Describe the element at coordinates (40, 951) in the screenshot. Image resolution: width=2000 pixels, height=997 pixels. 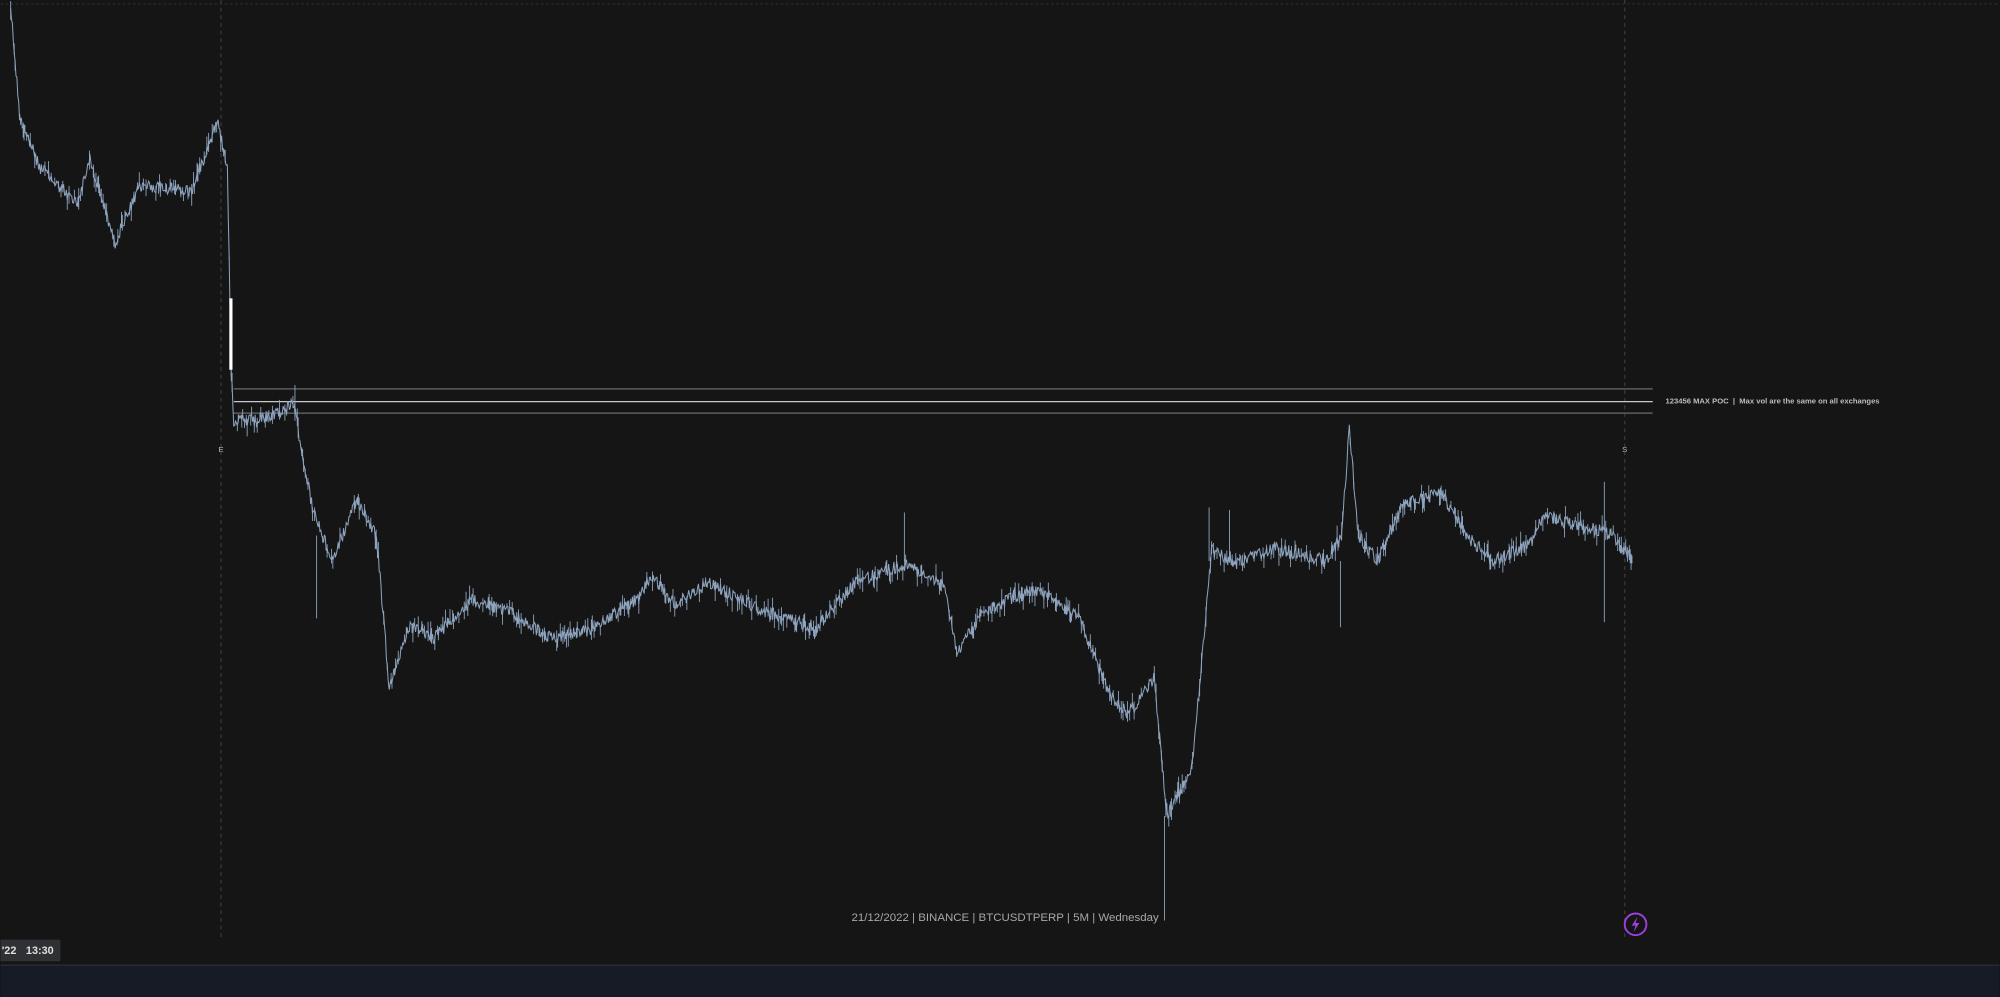
I see `time-value: 13:30` at that location.